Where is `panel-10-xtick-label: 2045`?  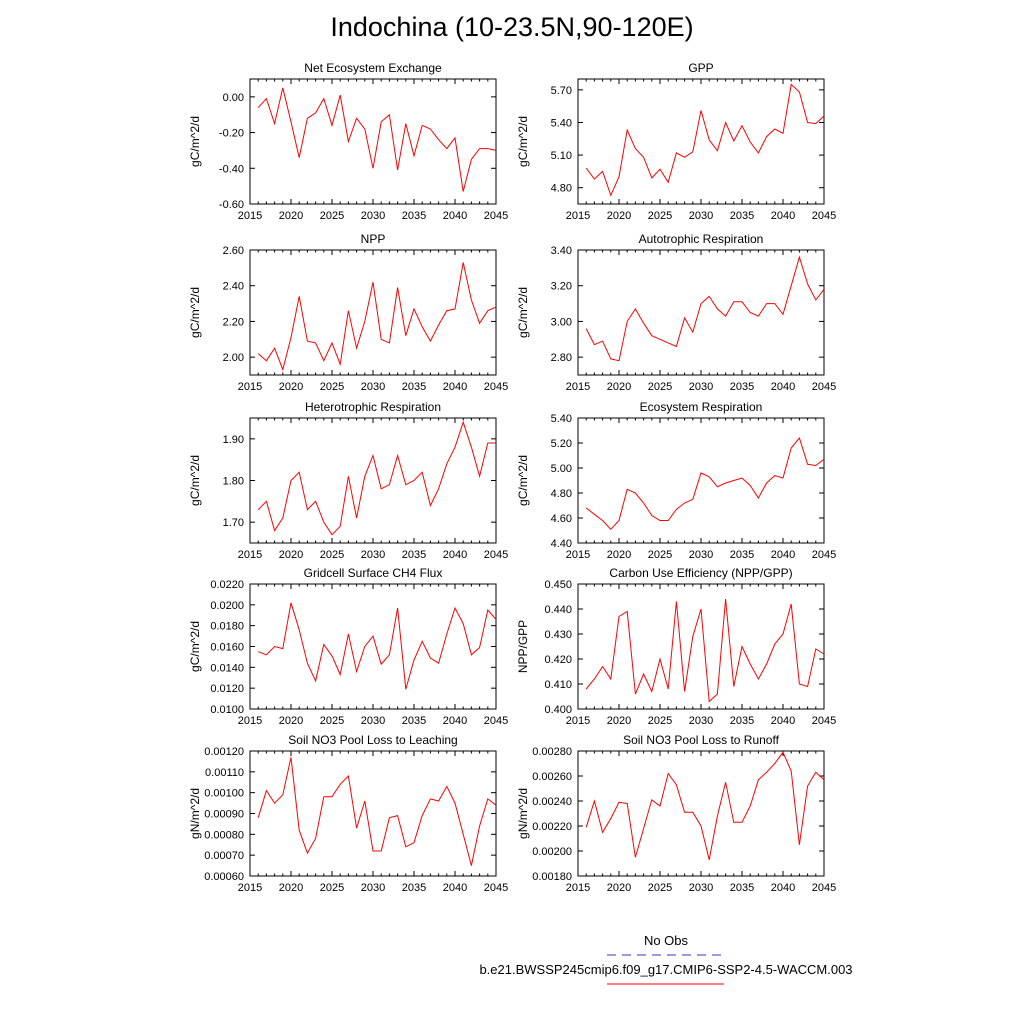 panel-10-xtick-label: 2045 is located at coordinates (824, 888).